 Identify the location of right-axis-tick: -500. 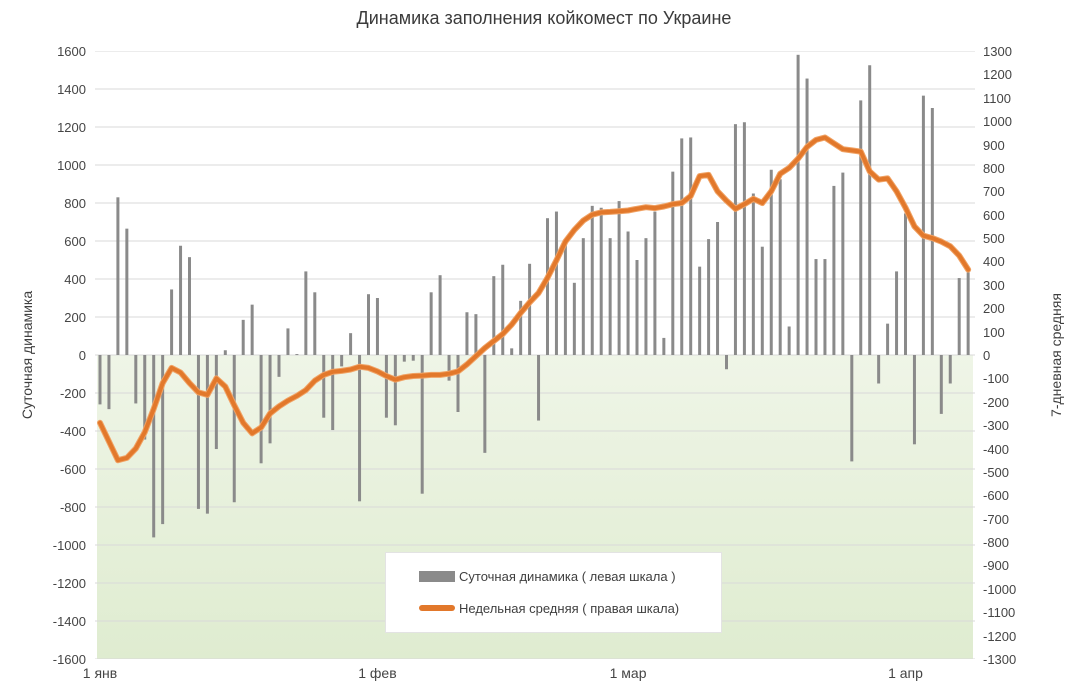
(996, 472).